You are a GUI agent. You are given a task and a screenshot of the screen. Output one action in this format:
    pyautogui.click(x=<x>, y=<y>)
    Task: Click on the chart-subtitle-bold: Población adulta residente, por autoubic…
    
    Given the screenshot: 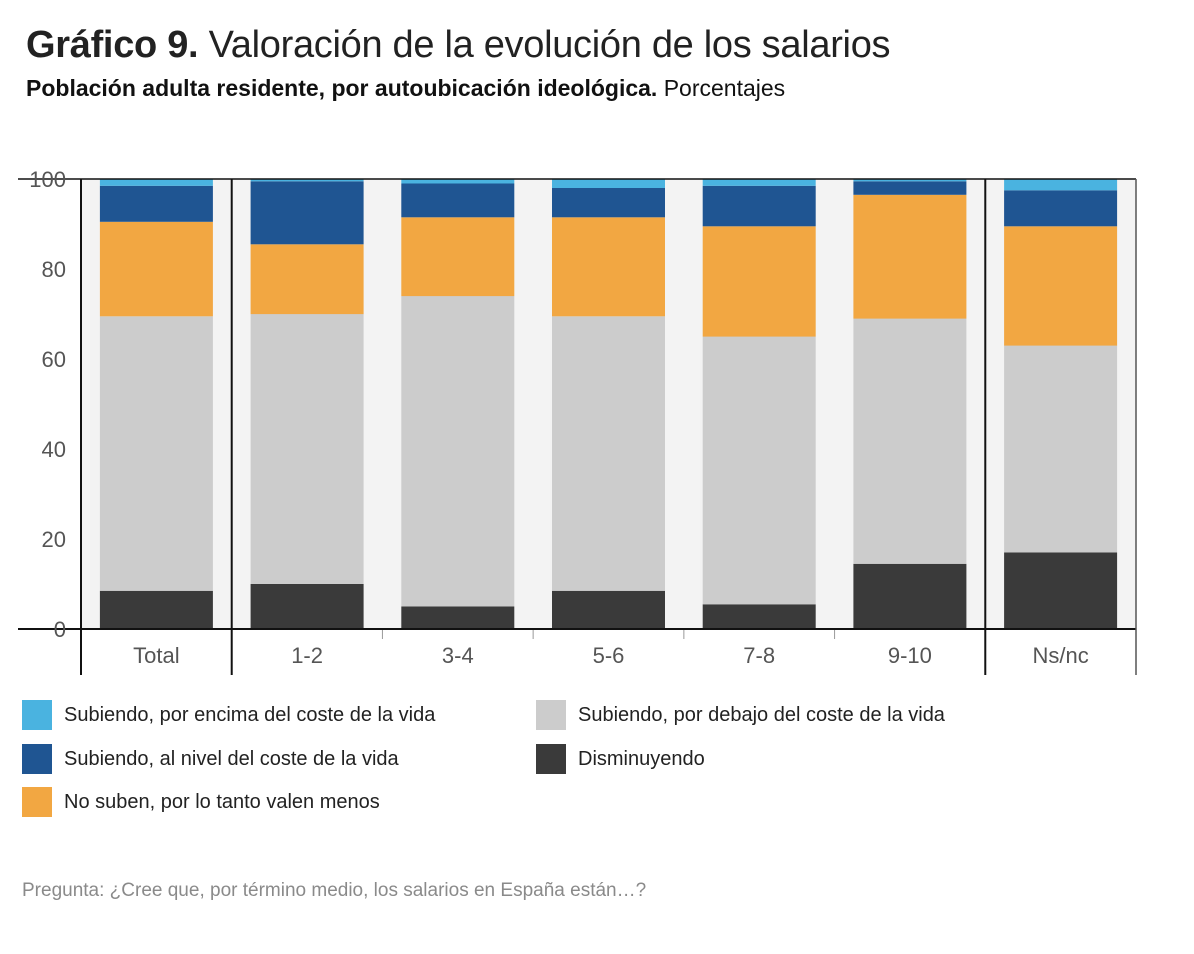 What is the action you would take?
    pyautogui.click(x=342, y=88)
    